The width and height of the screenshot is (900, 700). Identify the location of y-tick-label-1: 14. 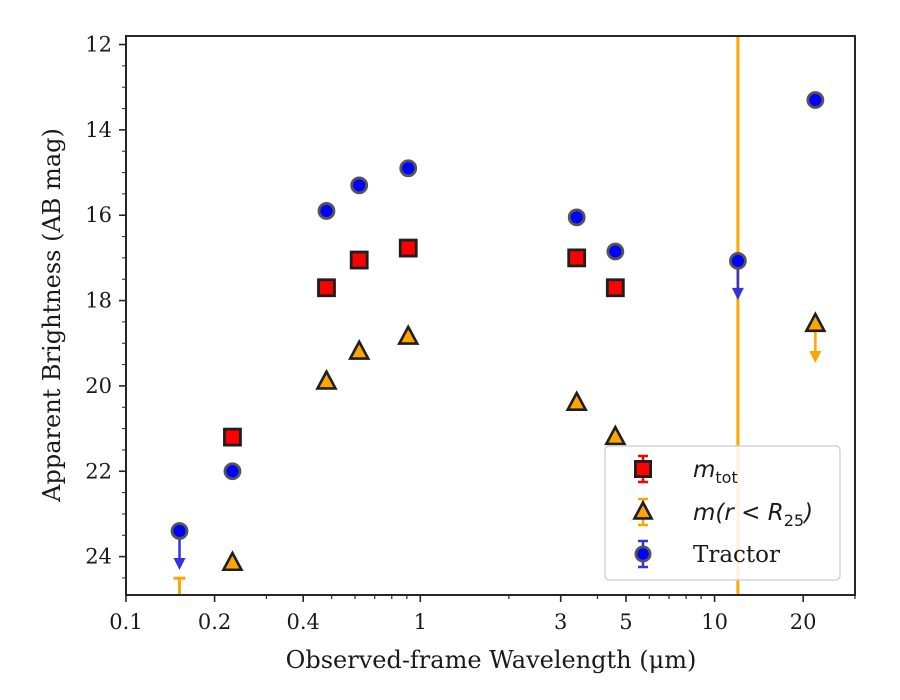
(98, 130).